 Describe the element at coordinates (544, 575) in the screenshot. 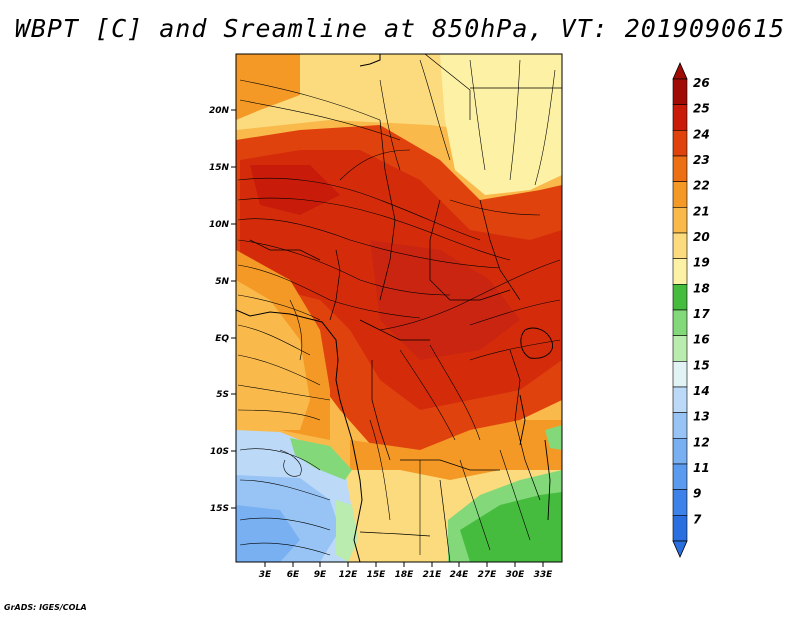

I see `lon-label: 33E` at that location.